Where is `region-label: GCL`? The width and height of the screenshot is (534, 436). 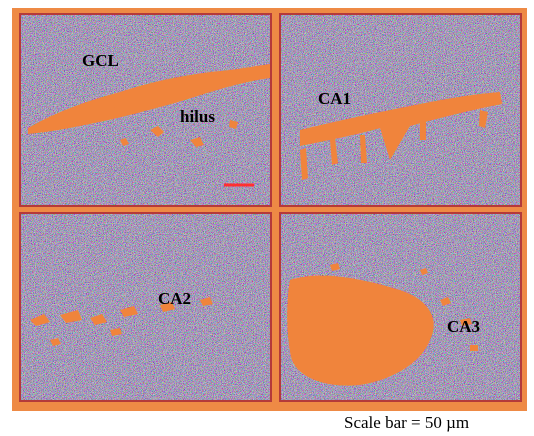 region-label: GCL is located at coordinates (100, 60).